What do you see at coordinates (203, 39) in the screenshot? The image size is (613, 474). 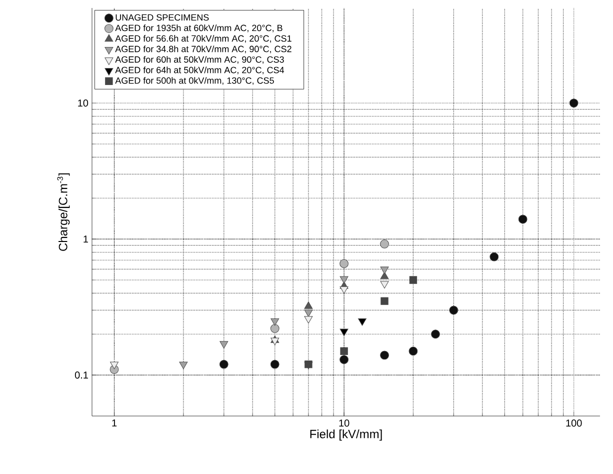 I see `legend-label: AGED for 56.6h at 70kV/mm AC, 20°C, CS1` at bounding box center [203, 39].